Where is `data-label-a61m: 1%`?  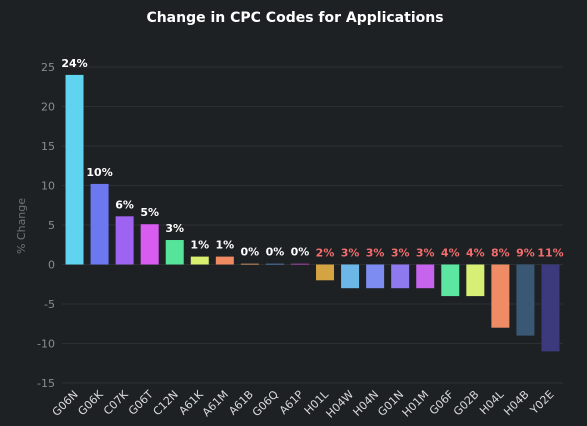
data-label-a61m: 1% is located at coordinates (224, 245).